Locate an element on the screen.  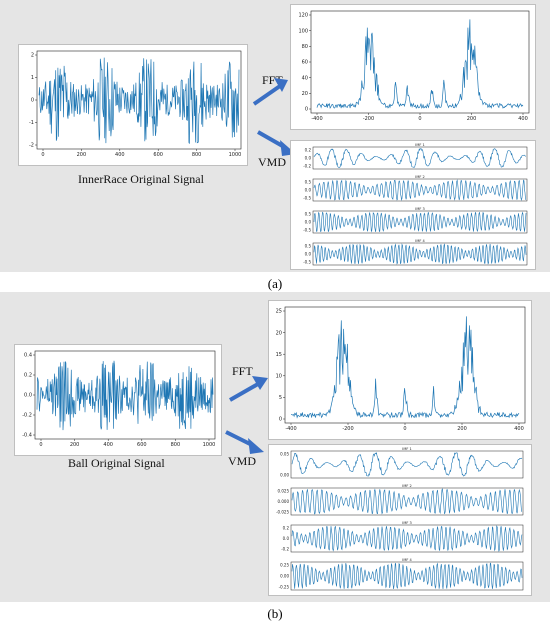
ball-signal-chart: 0.4 0.2 0.0 -0.2 -0.4 0 200 400 600 800 1000 is located at coordinates (119, 399).